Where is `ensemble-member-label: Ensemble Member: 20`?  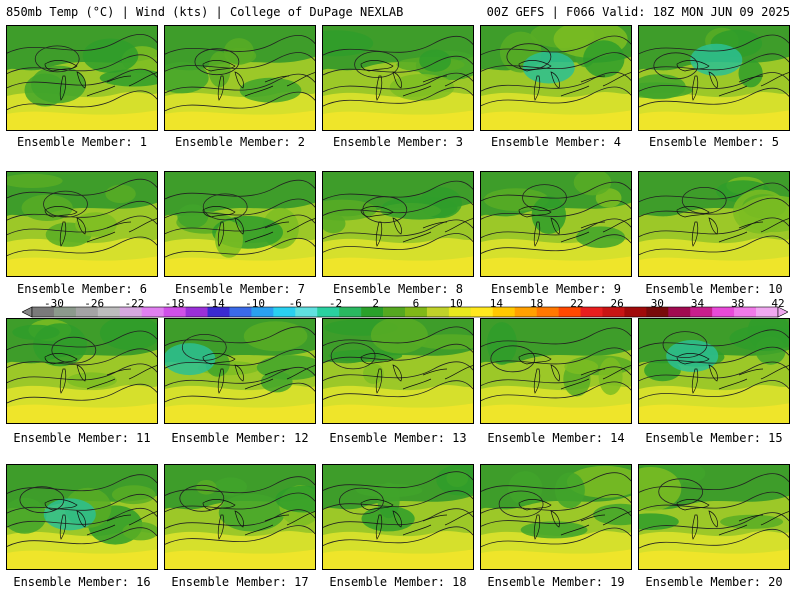
ensemble-member-label: Ensemble Member: 20 is located at coordinates (714, 582).